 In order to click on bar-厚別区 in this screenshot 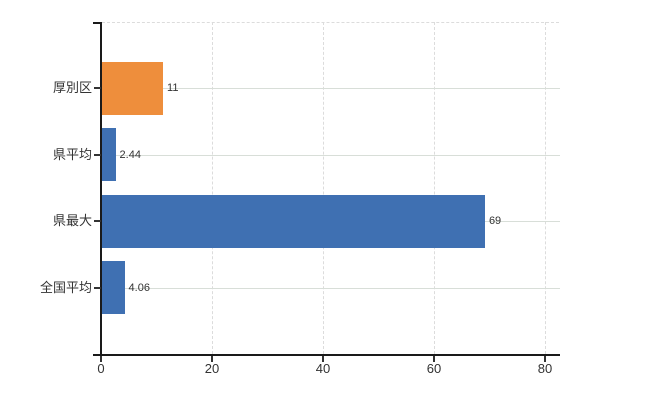, I will do `click(133, 88)`.